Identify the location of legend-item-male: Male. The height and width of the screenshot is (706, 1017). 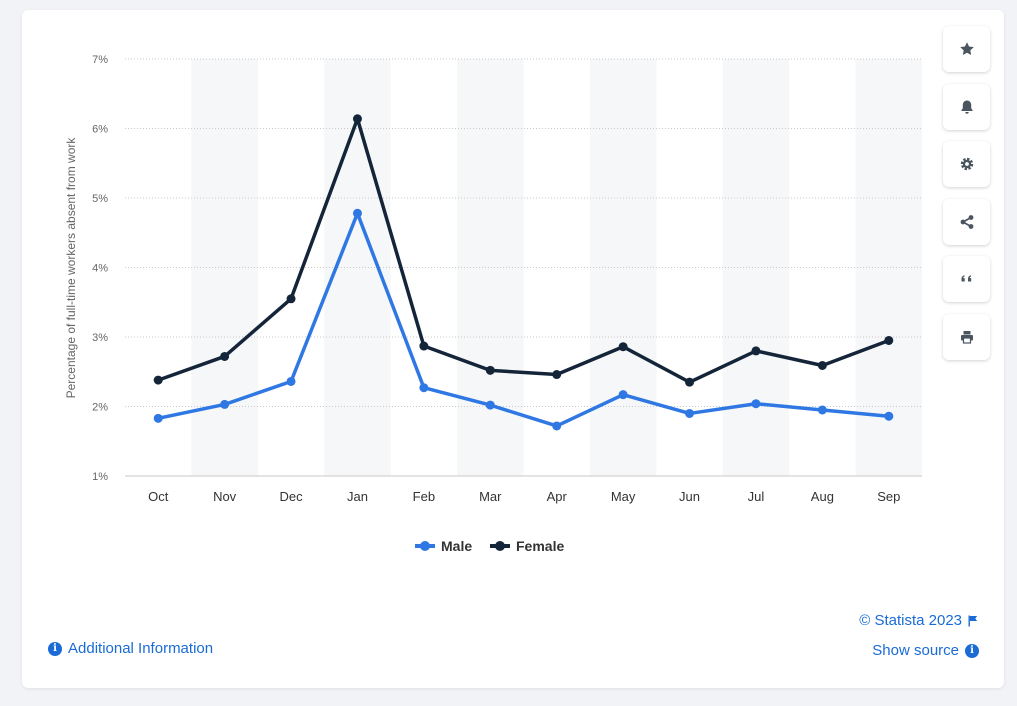
(443, 546).